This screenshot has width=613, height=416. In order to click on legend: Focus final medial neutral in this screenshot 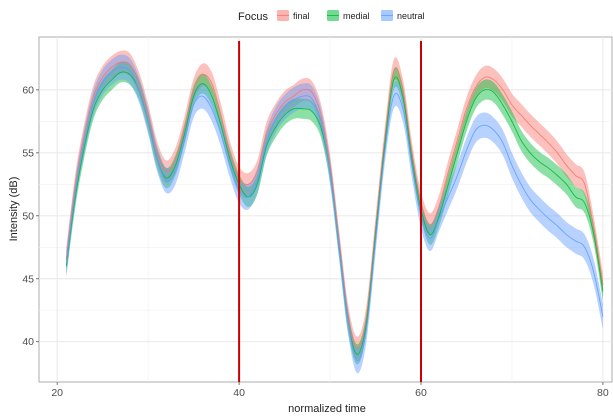, I will do `click(331, 16)`.